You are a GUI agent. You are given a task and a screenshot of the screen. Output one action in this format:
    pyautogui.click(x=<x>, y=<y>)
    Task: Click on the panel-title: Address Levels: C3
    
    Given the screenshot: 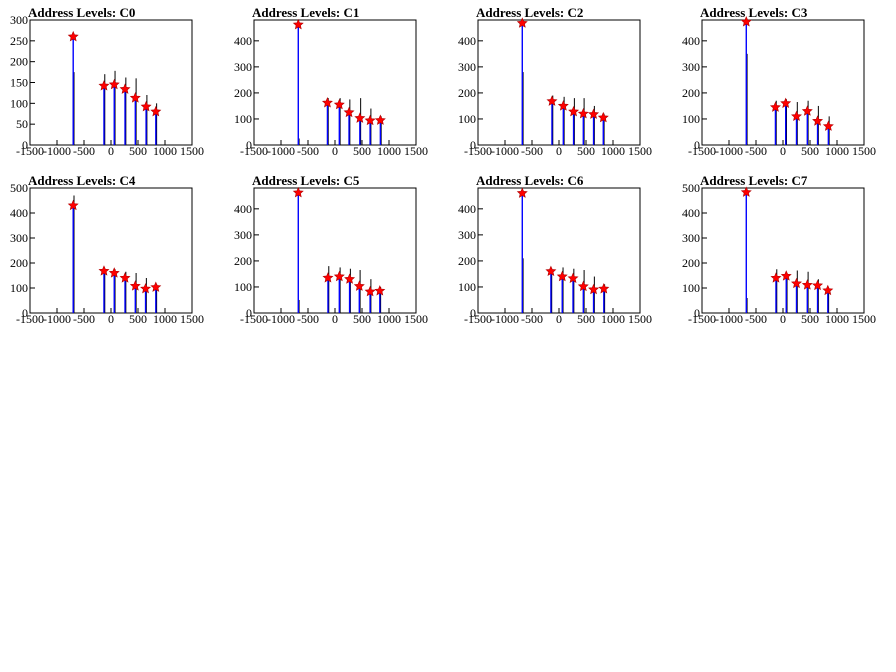 What is the action you would take?
    pyautogui.click(x=754, y=12)
    